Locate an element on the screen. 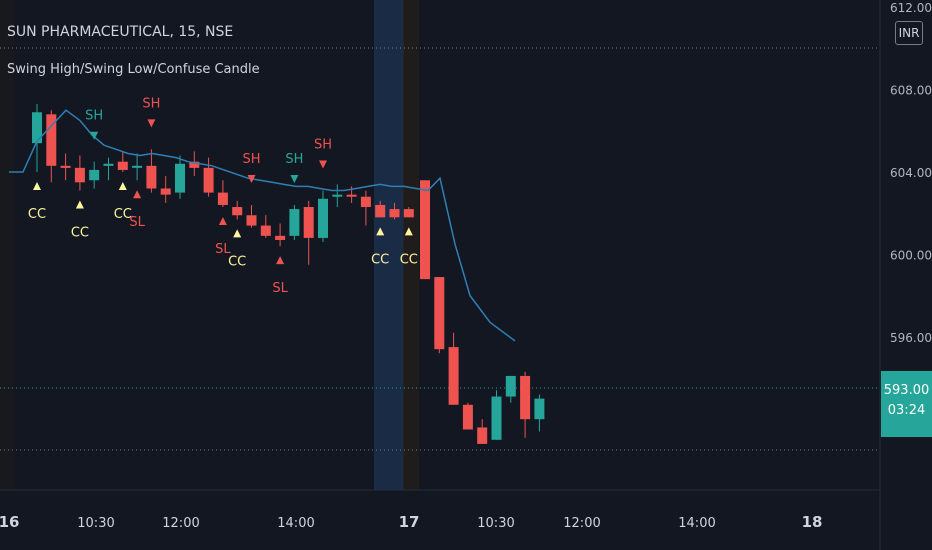  y-axis: 612.00 608.00 604.00 600.00 596.00 is located at coordinates (911, 173).